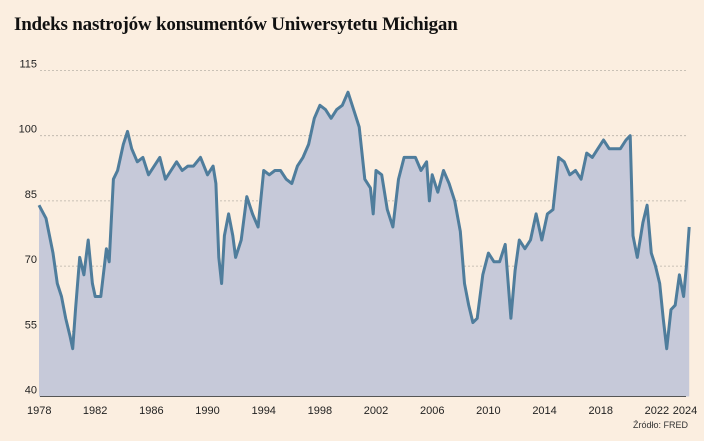 The height and width of the screenshot is (441, 704). I want to click on x-tick-label: 2010, so click(488, 411).